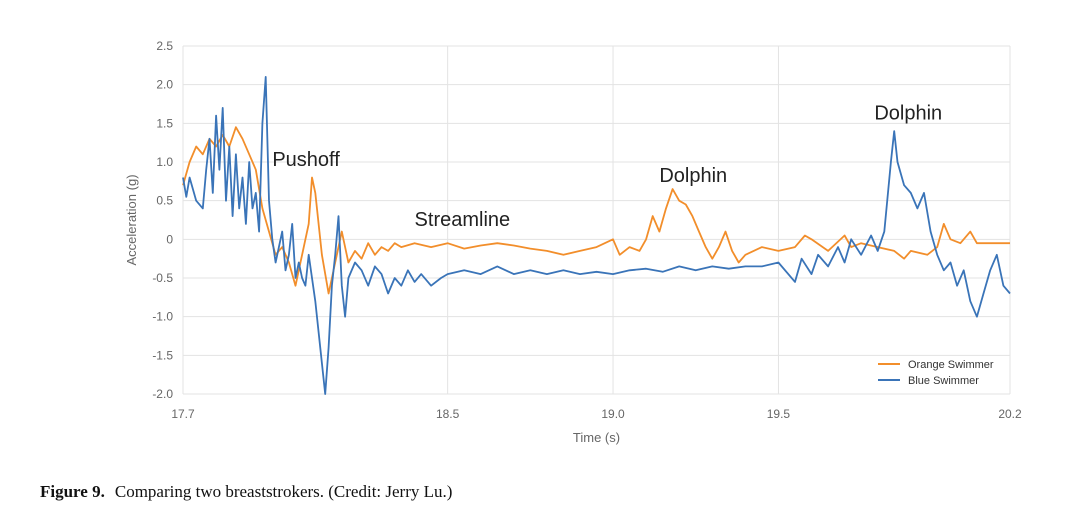  Describe the element at coordinates (72, 491) in the screenshot. I see `figure-label: Figure 9.` at that location.